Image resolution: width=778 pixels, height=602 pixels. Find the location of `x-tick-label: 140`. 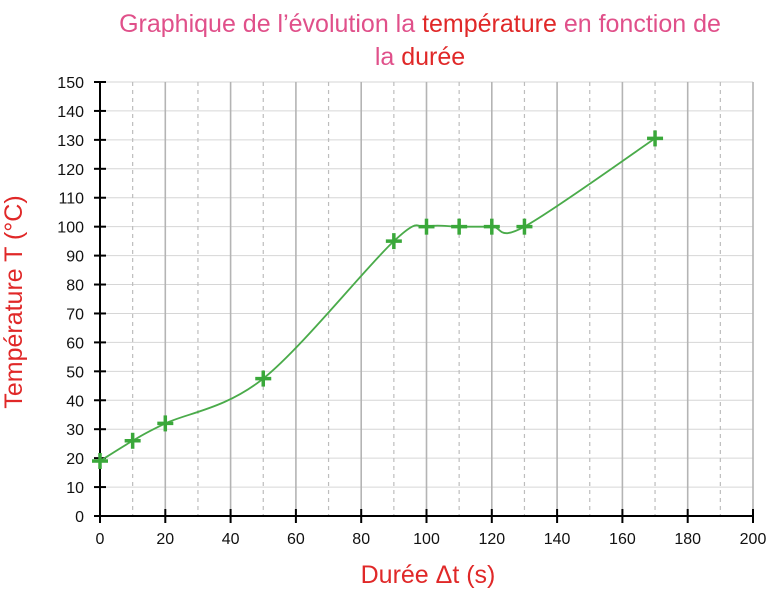

x-tick-label: 140 is located at coordinates (557, 539).